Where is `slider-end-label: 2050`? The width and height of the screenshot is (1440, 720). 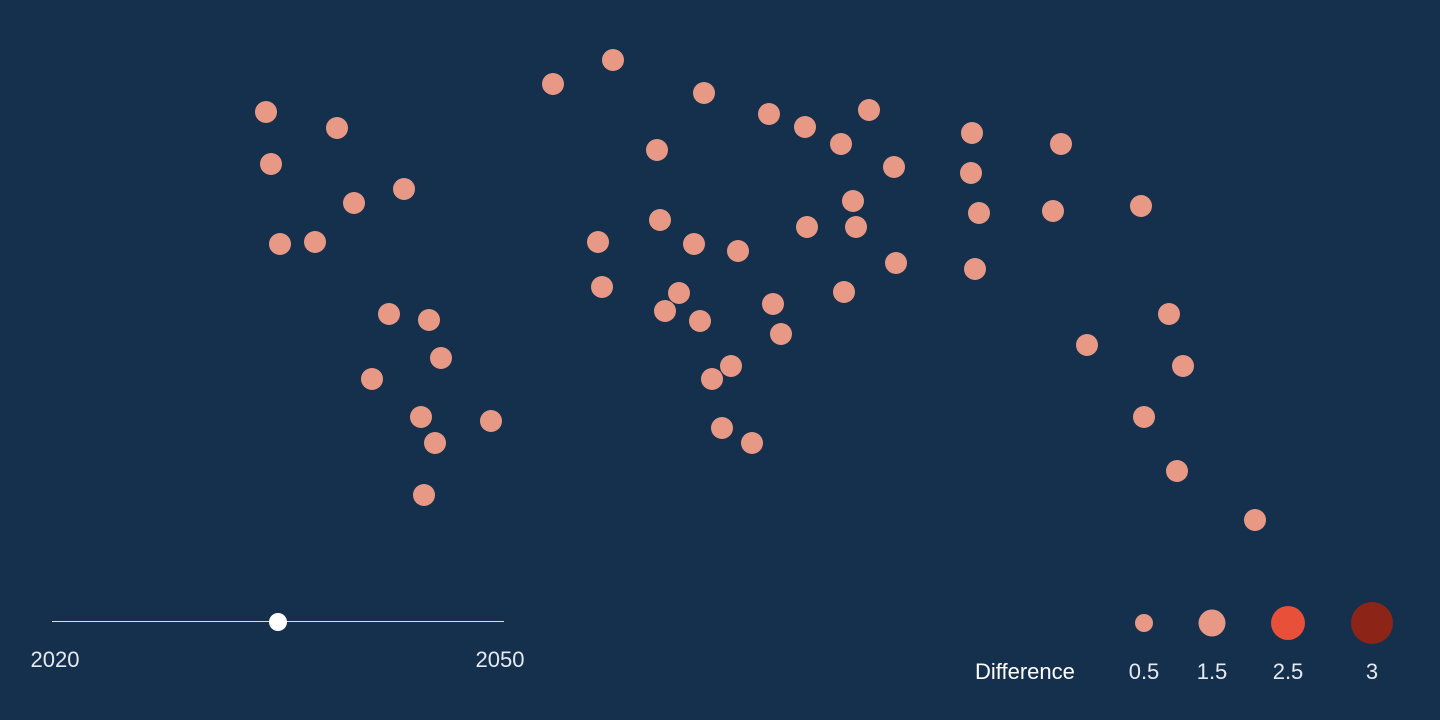 slider-end-label: 2050 is located at coordinates (500, 659).